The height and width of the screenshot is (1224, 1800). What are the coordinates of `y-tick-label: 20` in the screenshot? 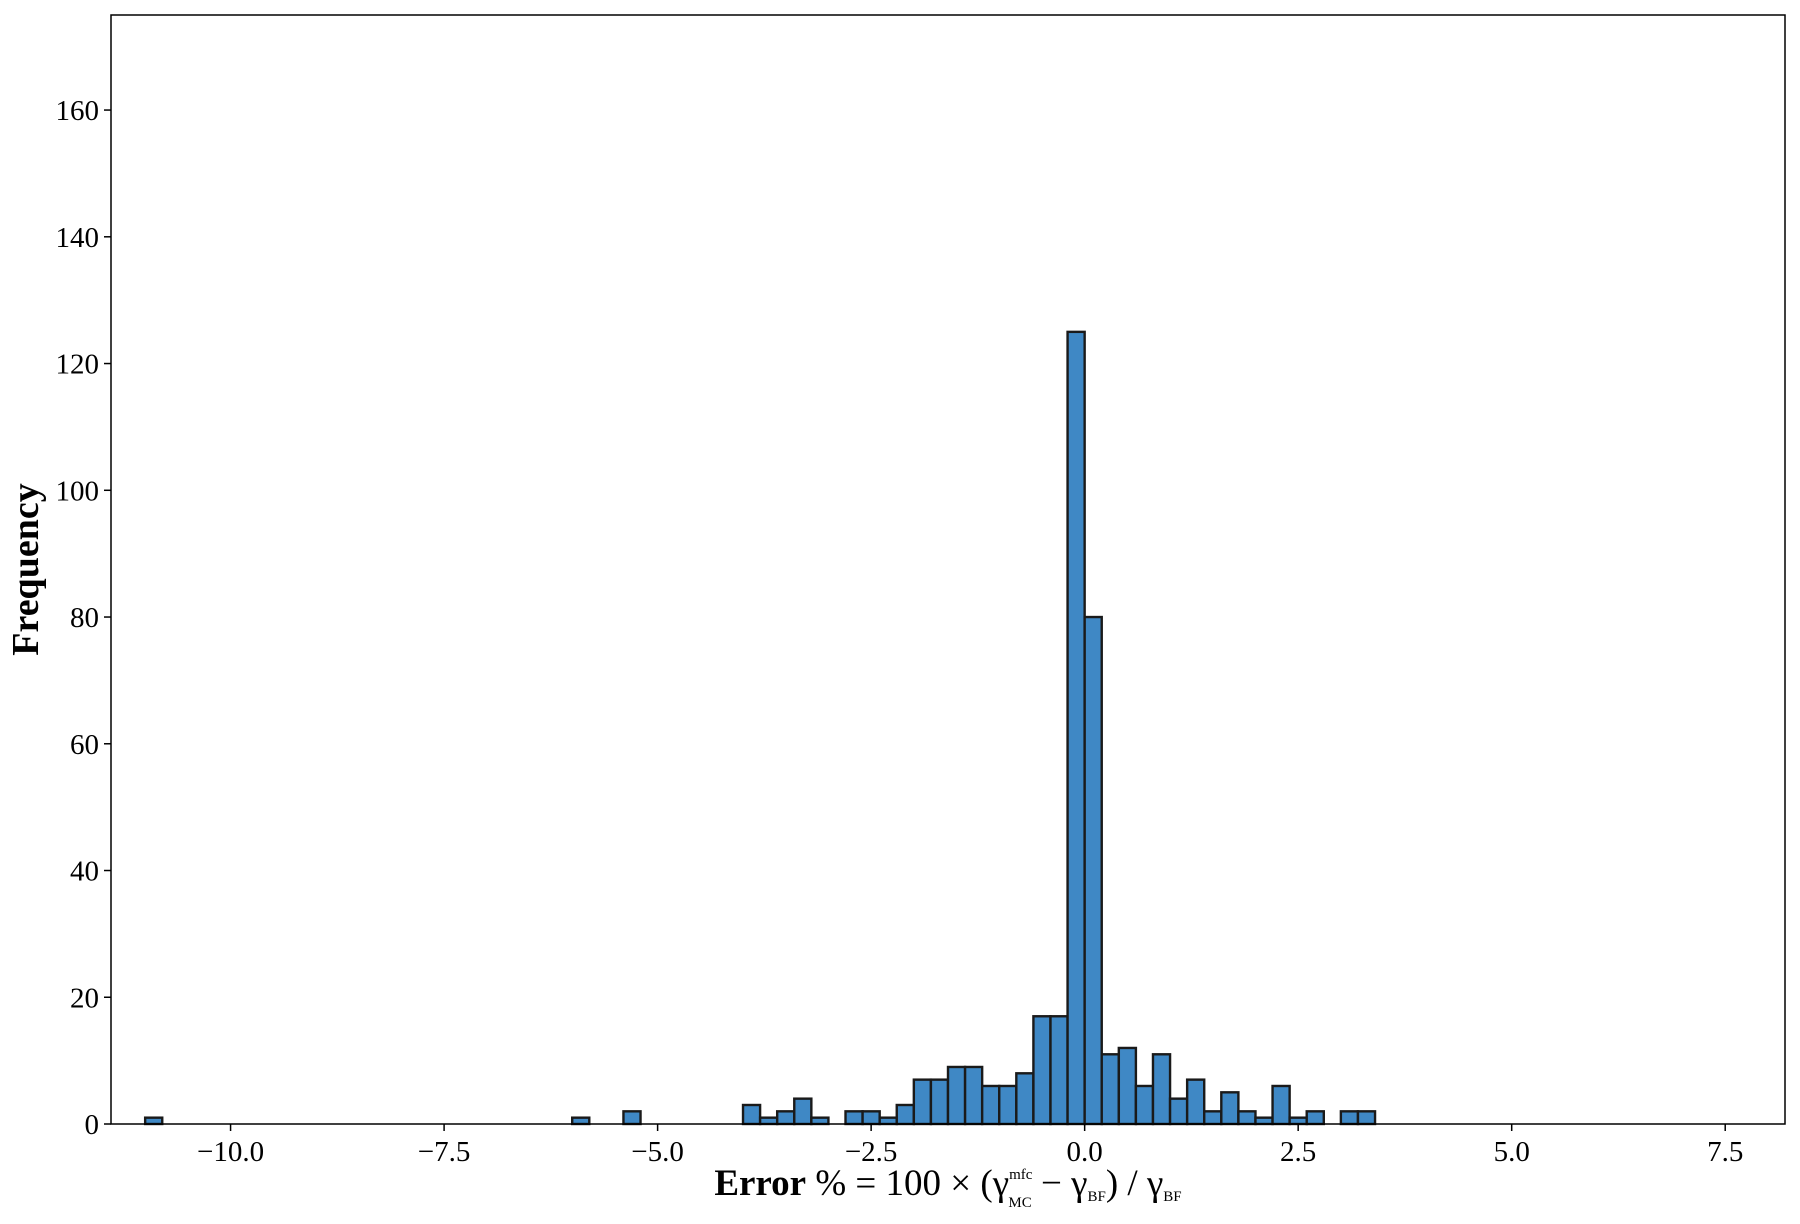 It's located at (84, 998).